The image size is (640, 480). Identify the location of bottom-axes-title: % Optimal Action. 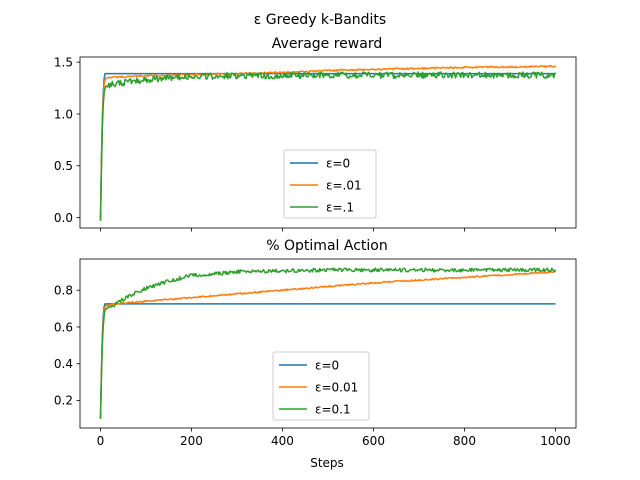
(326, 246).